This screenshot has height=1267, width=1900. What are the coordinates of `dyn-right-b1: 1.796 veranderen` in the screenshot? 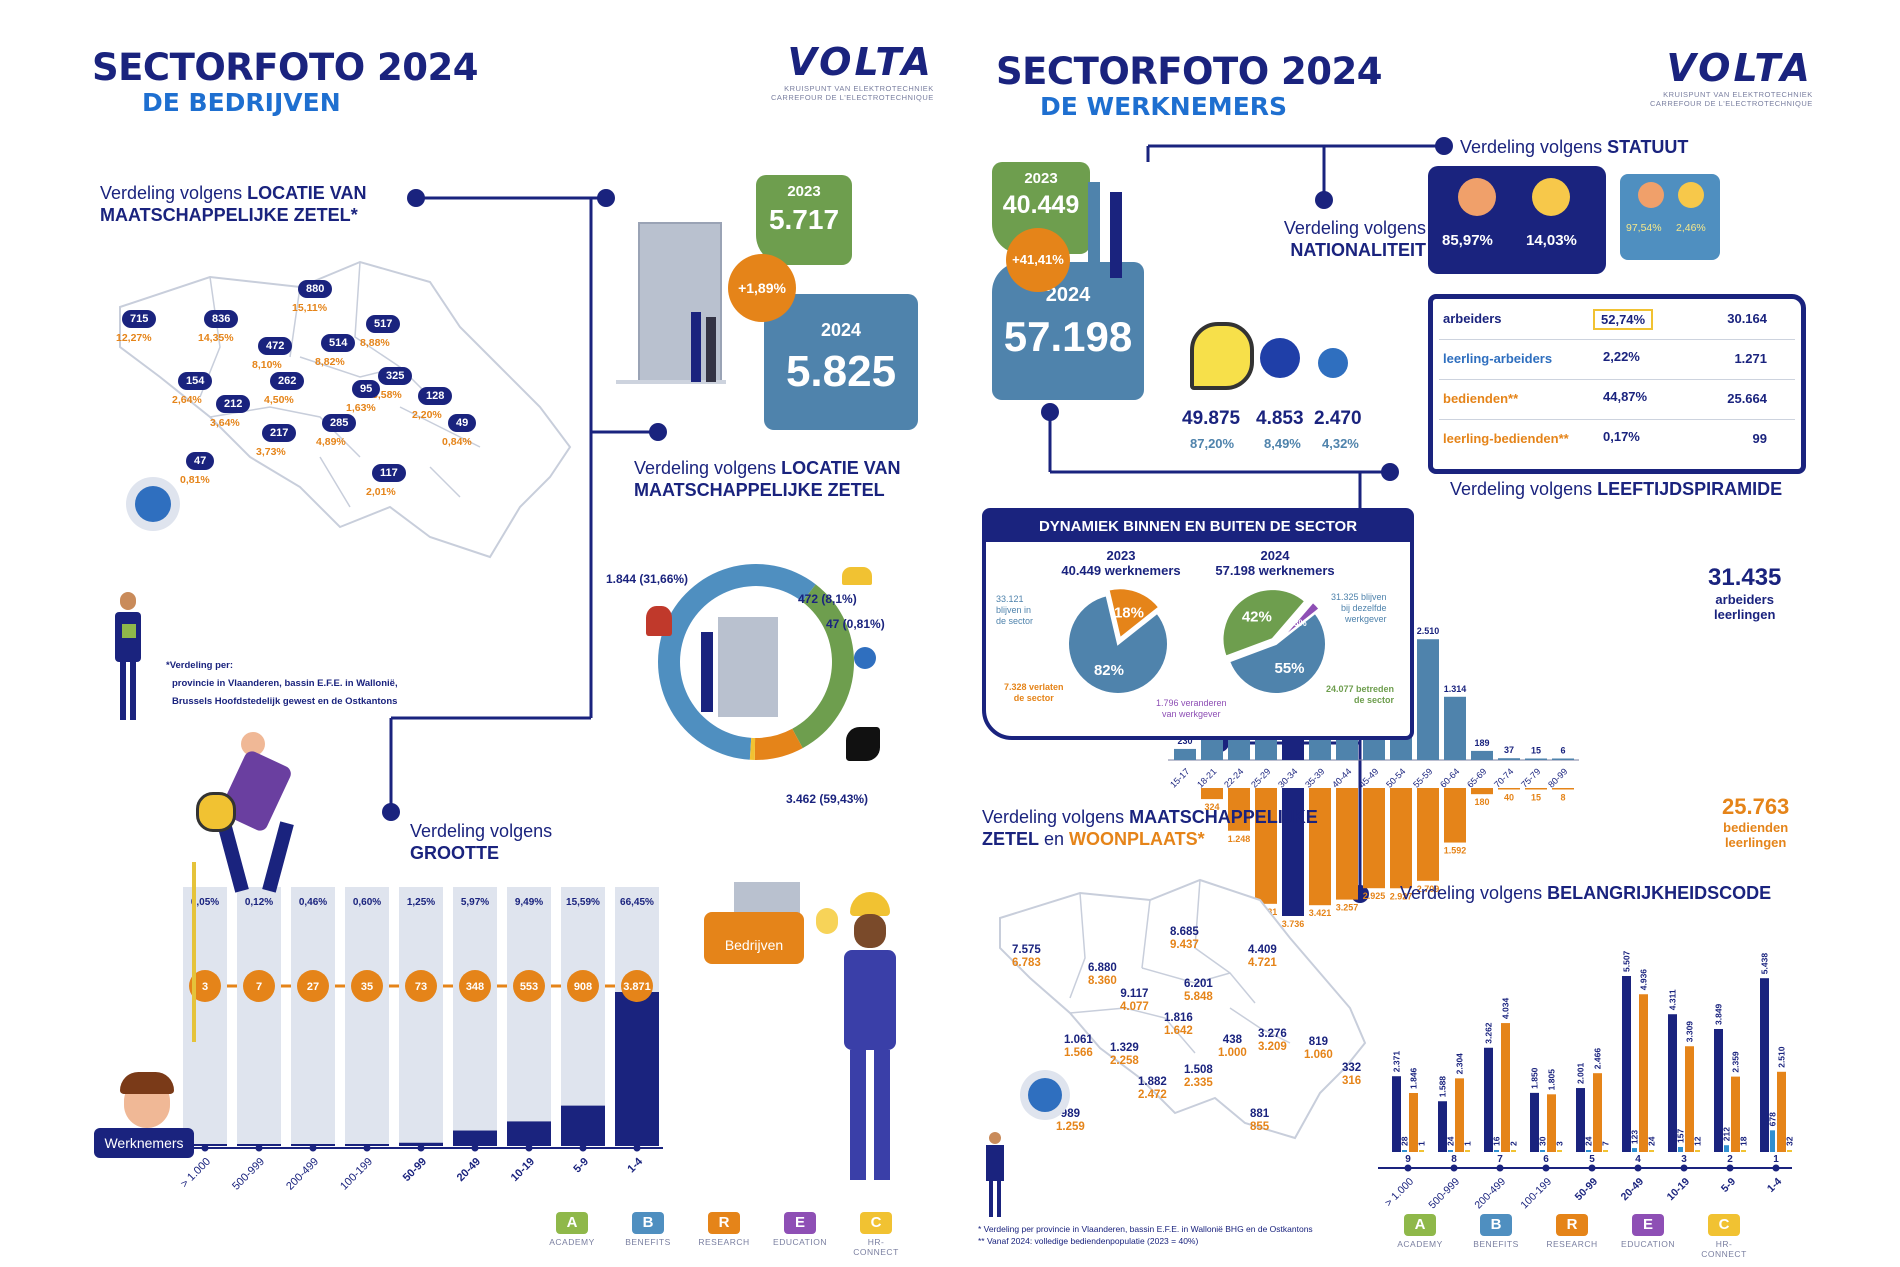 It's located at (1191, 703).